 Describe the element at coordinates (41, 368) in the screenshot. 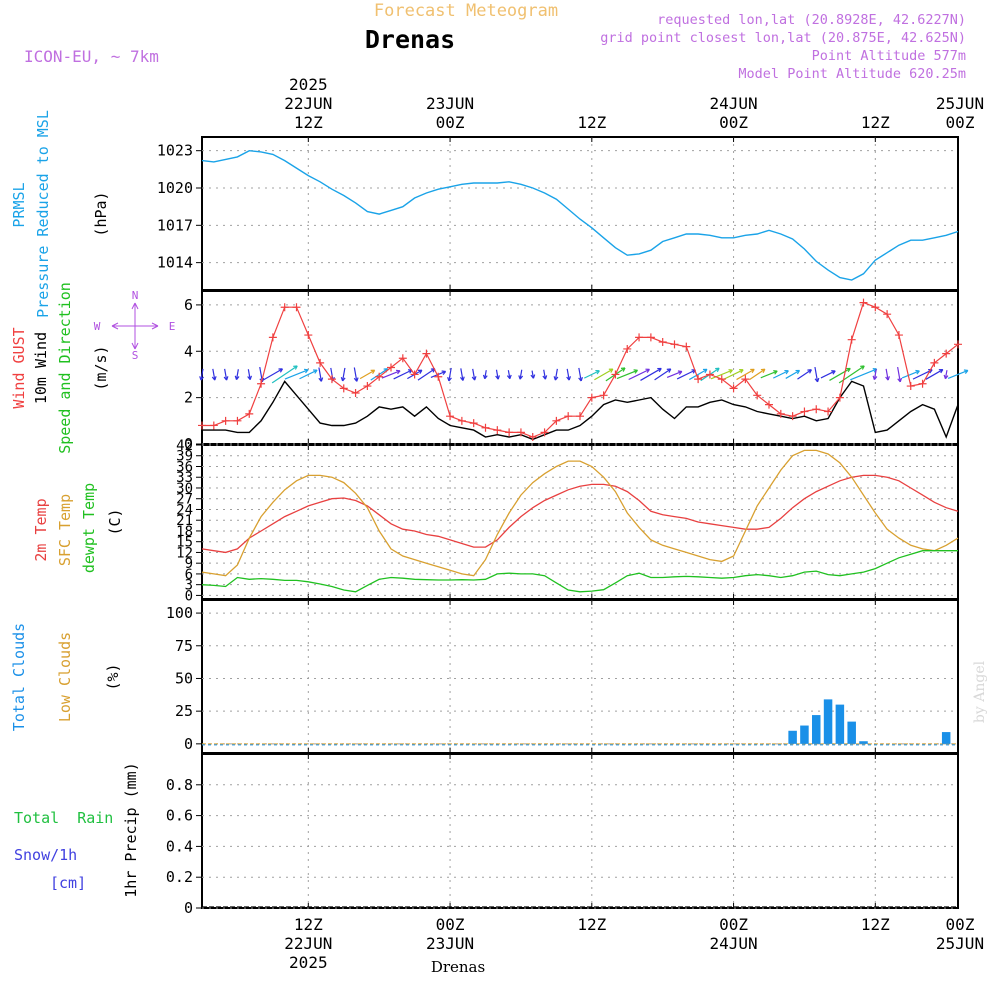

I see `wind-label-10m: 10m Wind` at that location.